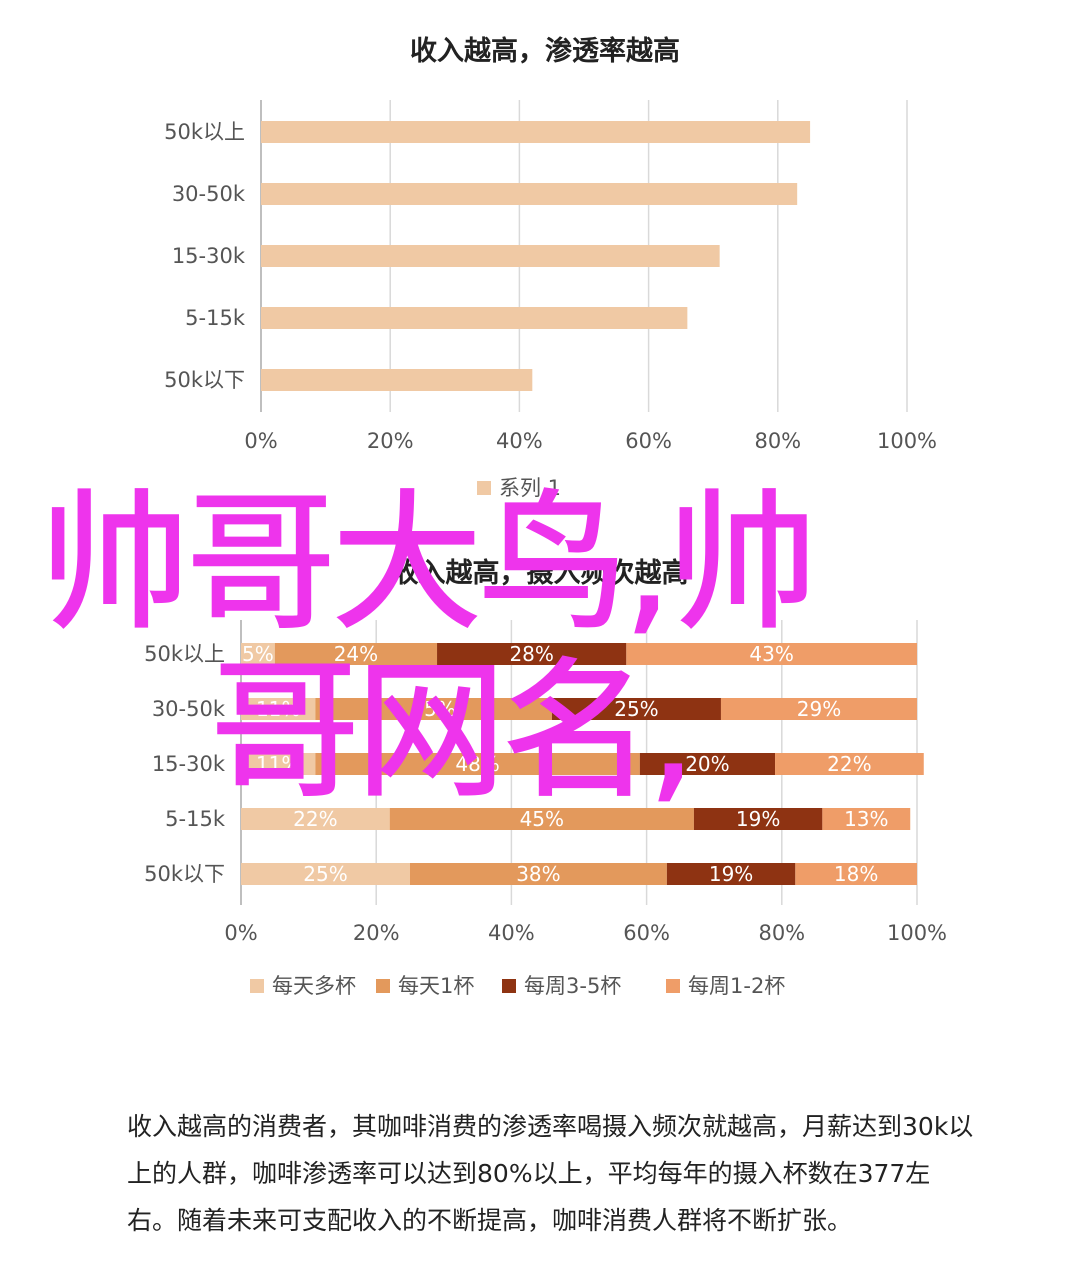 The width and height of the screenshot is (1080, 1282). I want to click on data-label: 24%, so click(356, 654).